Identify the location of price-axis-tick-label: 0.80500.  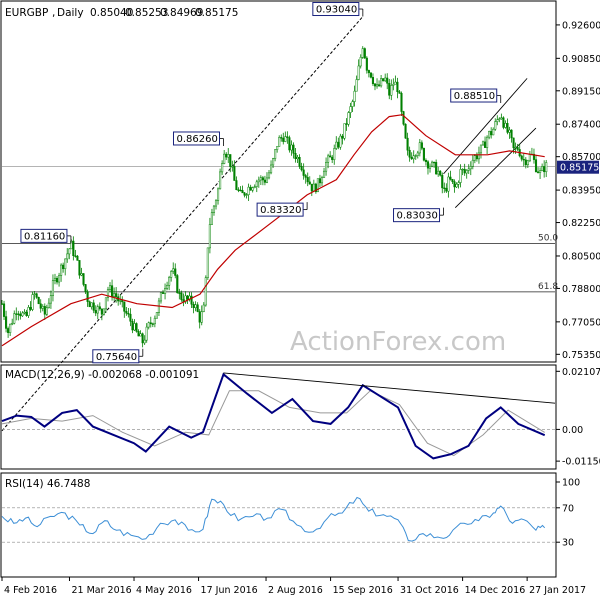
(581, 256).